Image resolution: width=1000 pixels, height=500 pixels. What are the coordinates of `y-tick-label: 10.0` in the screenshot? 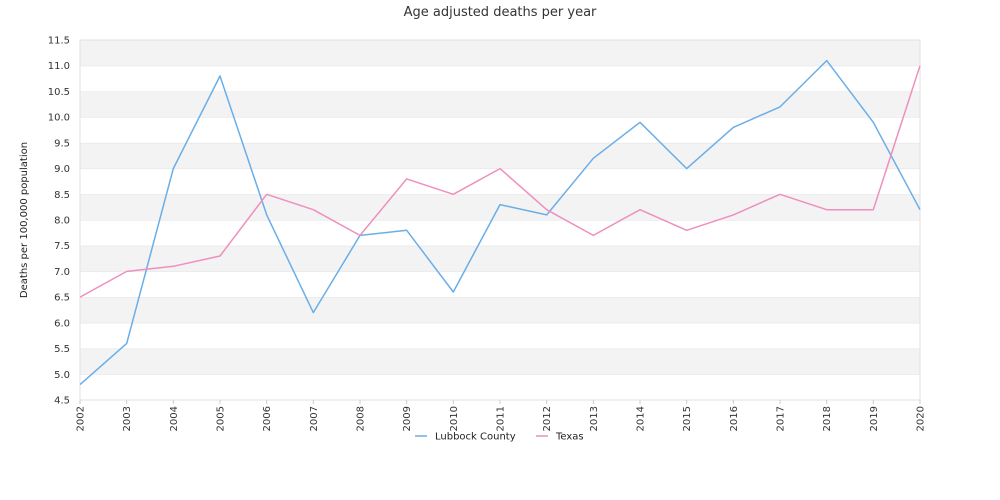 It's located at (59, 118).